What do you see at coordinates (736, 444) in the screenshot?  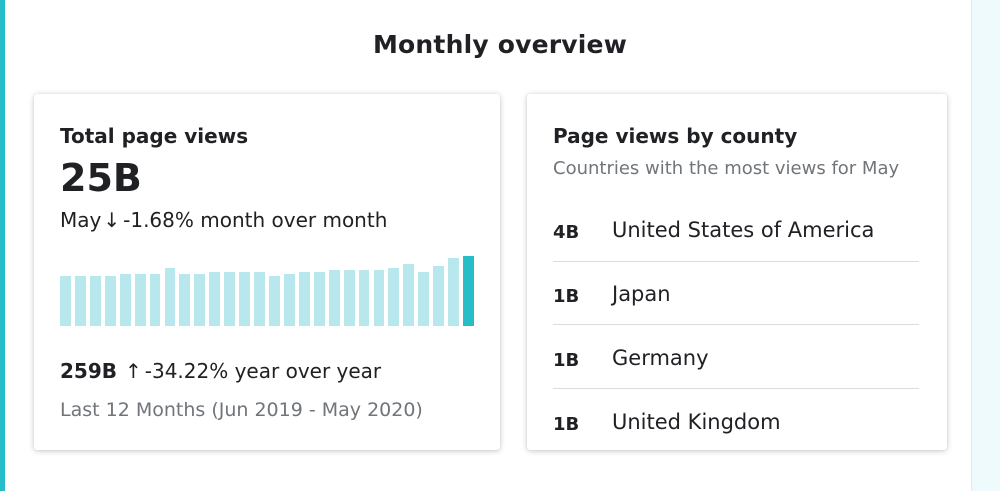 I see `country-row: 1B United Kingdom` at bounding box center [736, 444].